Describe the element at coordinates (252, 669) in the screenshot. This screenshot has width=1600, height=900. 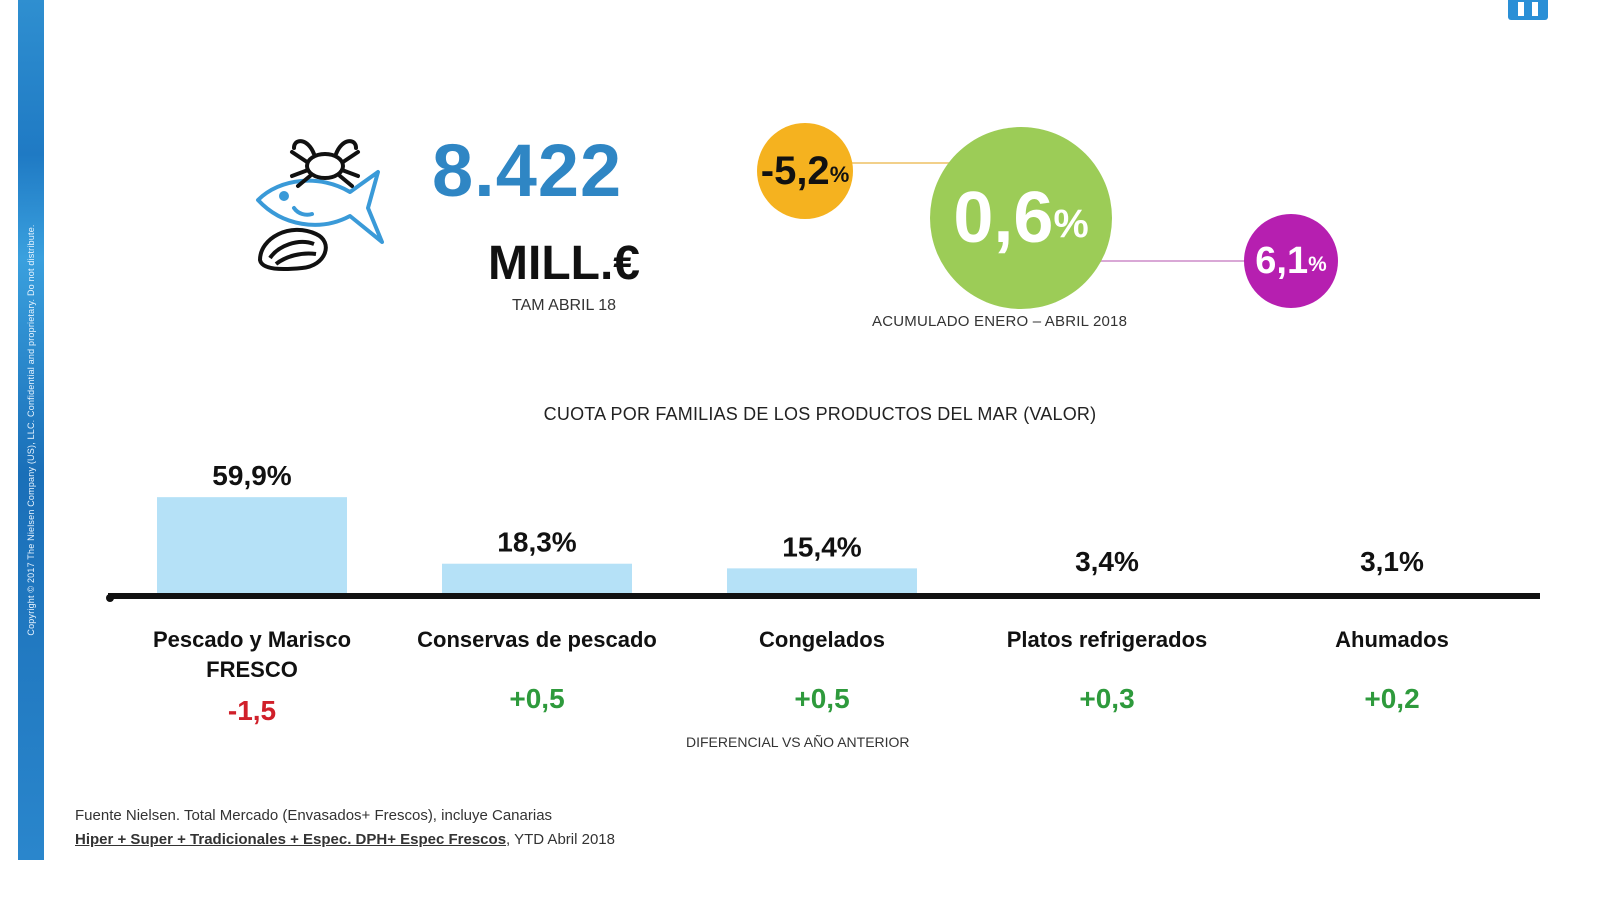
I see `category-label-0-line1: FRESCO` at that location.